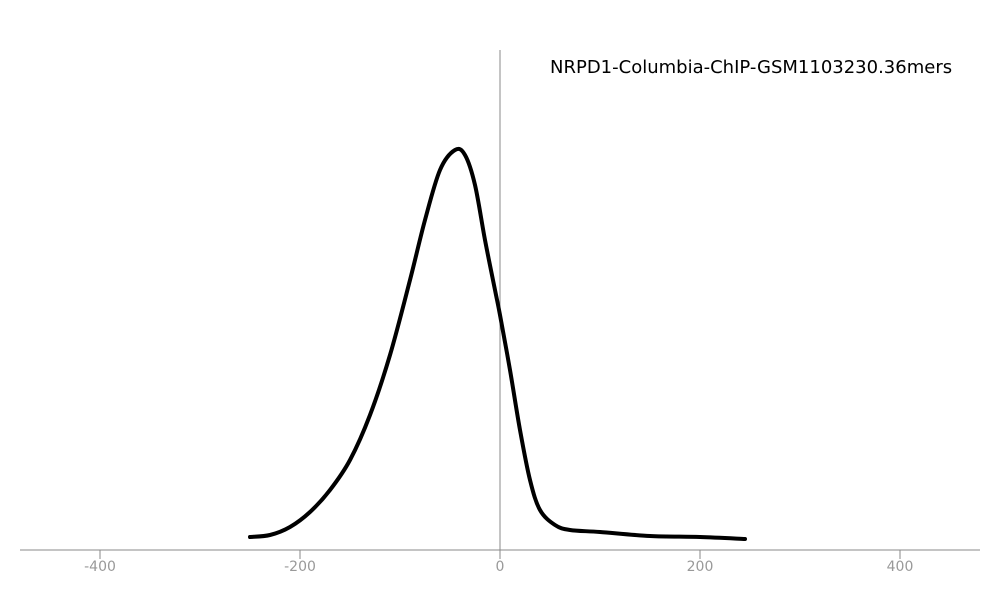 The image size is (1000, 604). What do you see at coordinates (100, 567) in the screenshot?
I see `x-tick-label: -400` at bounding box center [100, 567].